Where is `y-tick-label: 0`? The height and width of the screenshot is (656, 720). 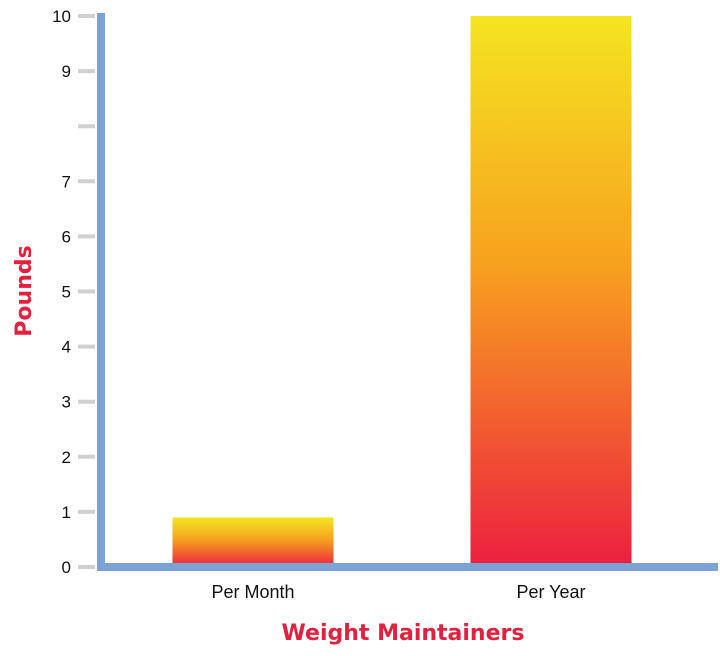
y-tick-label: 0 is located at coordinates (66, 567).